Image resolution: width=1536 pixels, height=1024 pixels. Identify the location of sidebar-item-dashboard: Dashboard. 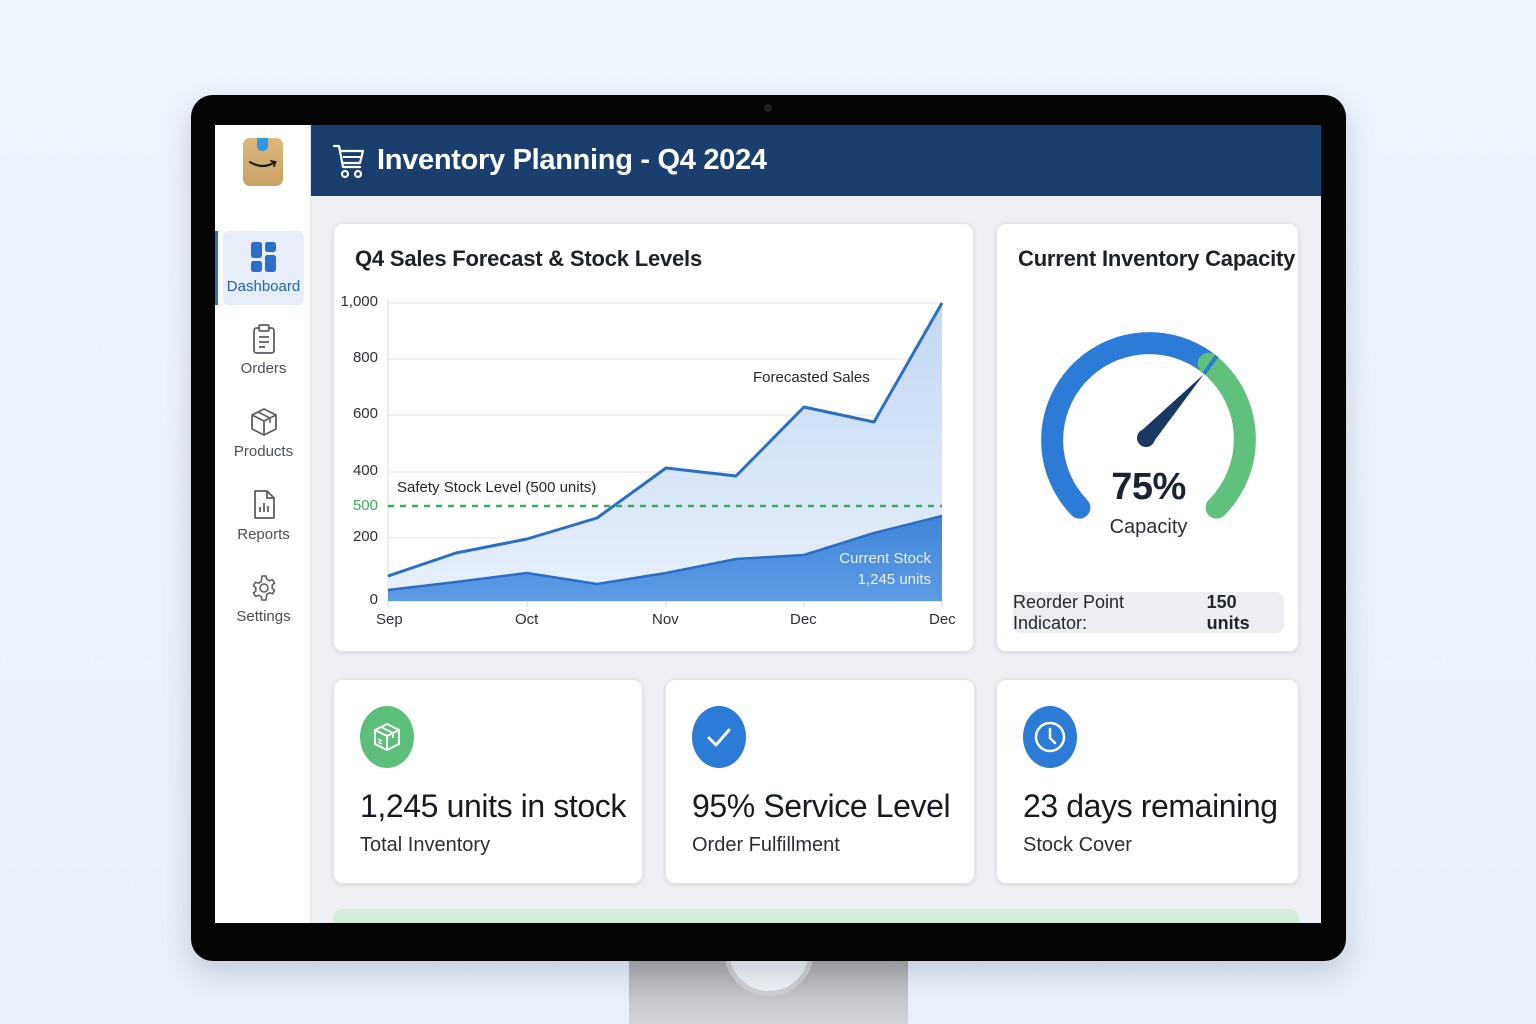
(263, 268).